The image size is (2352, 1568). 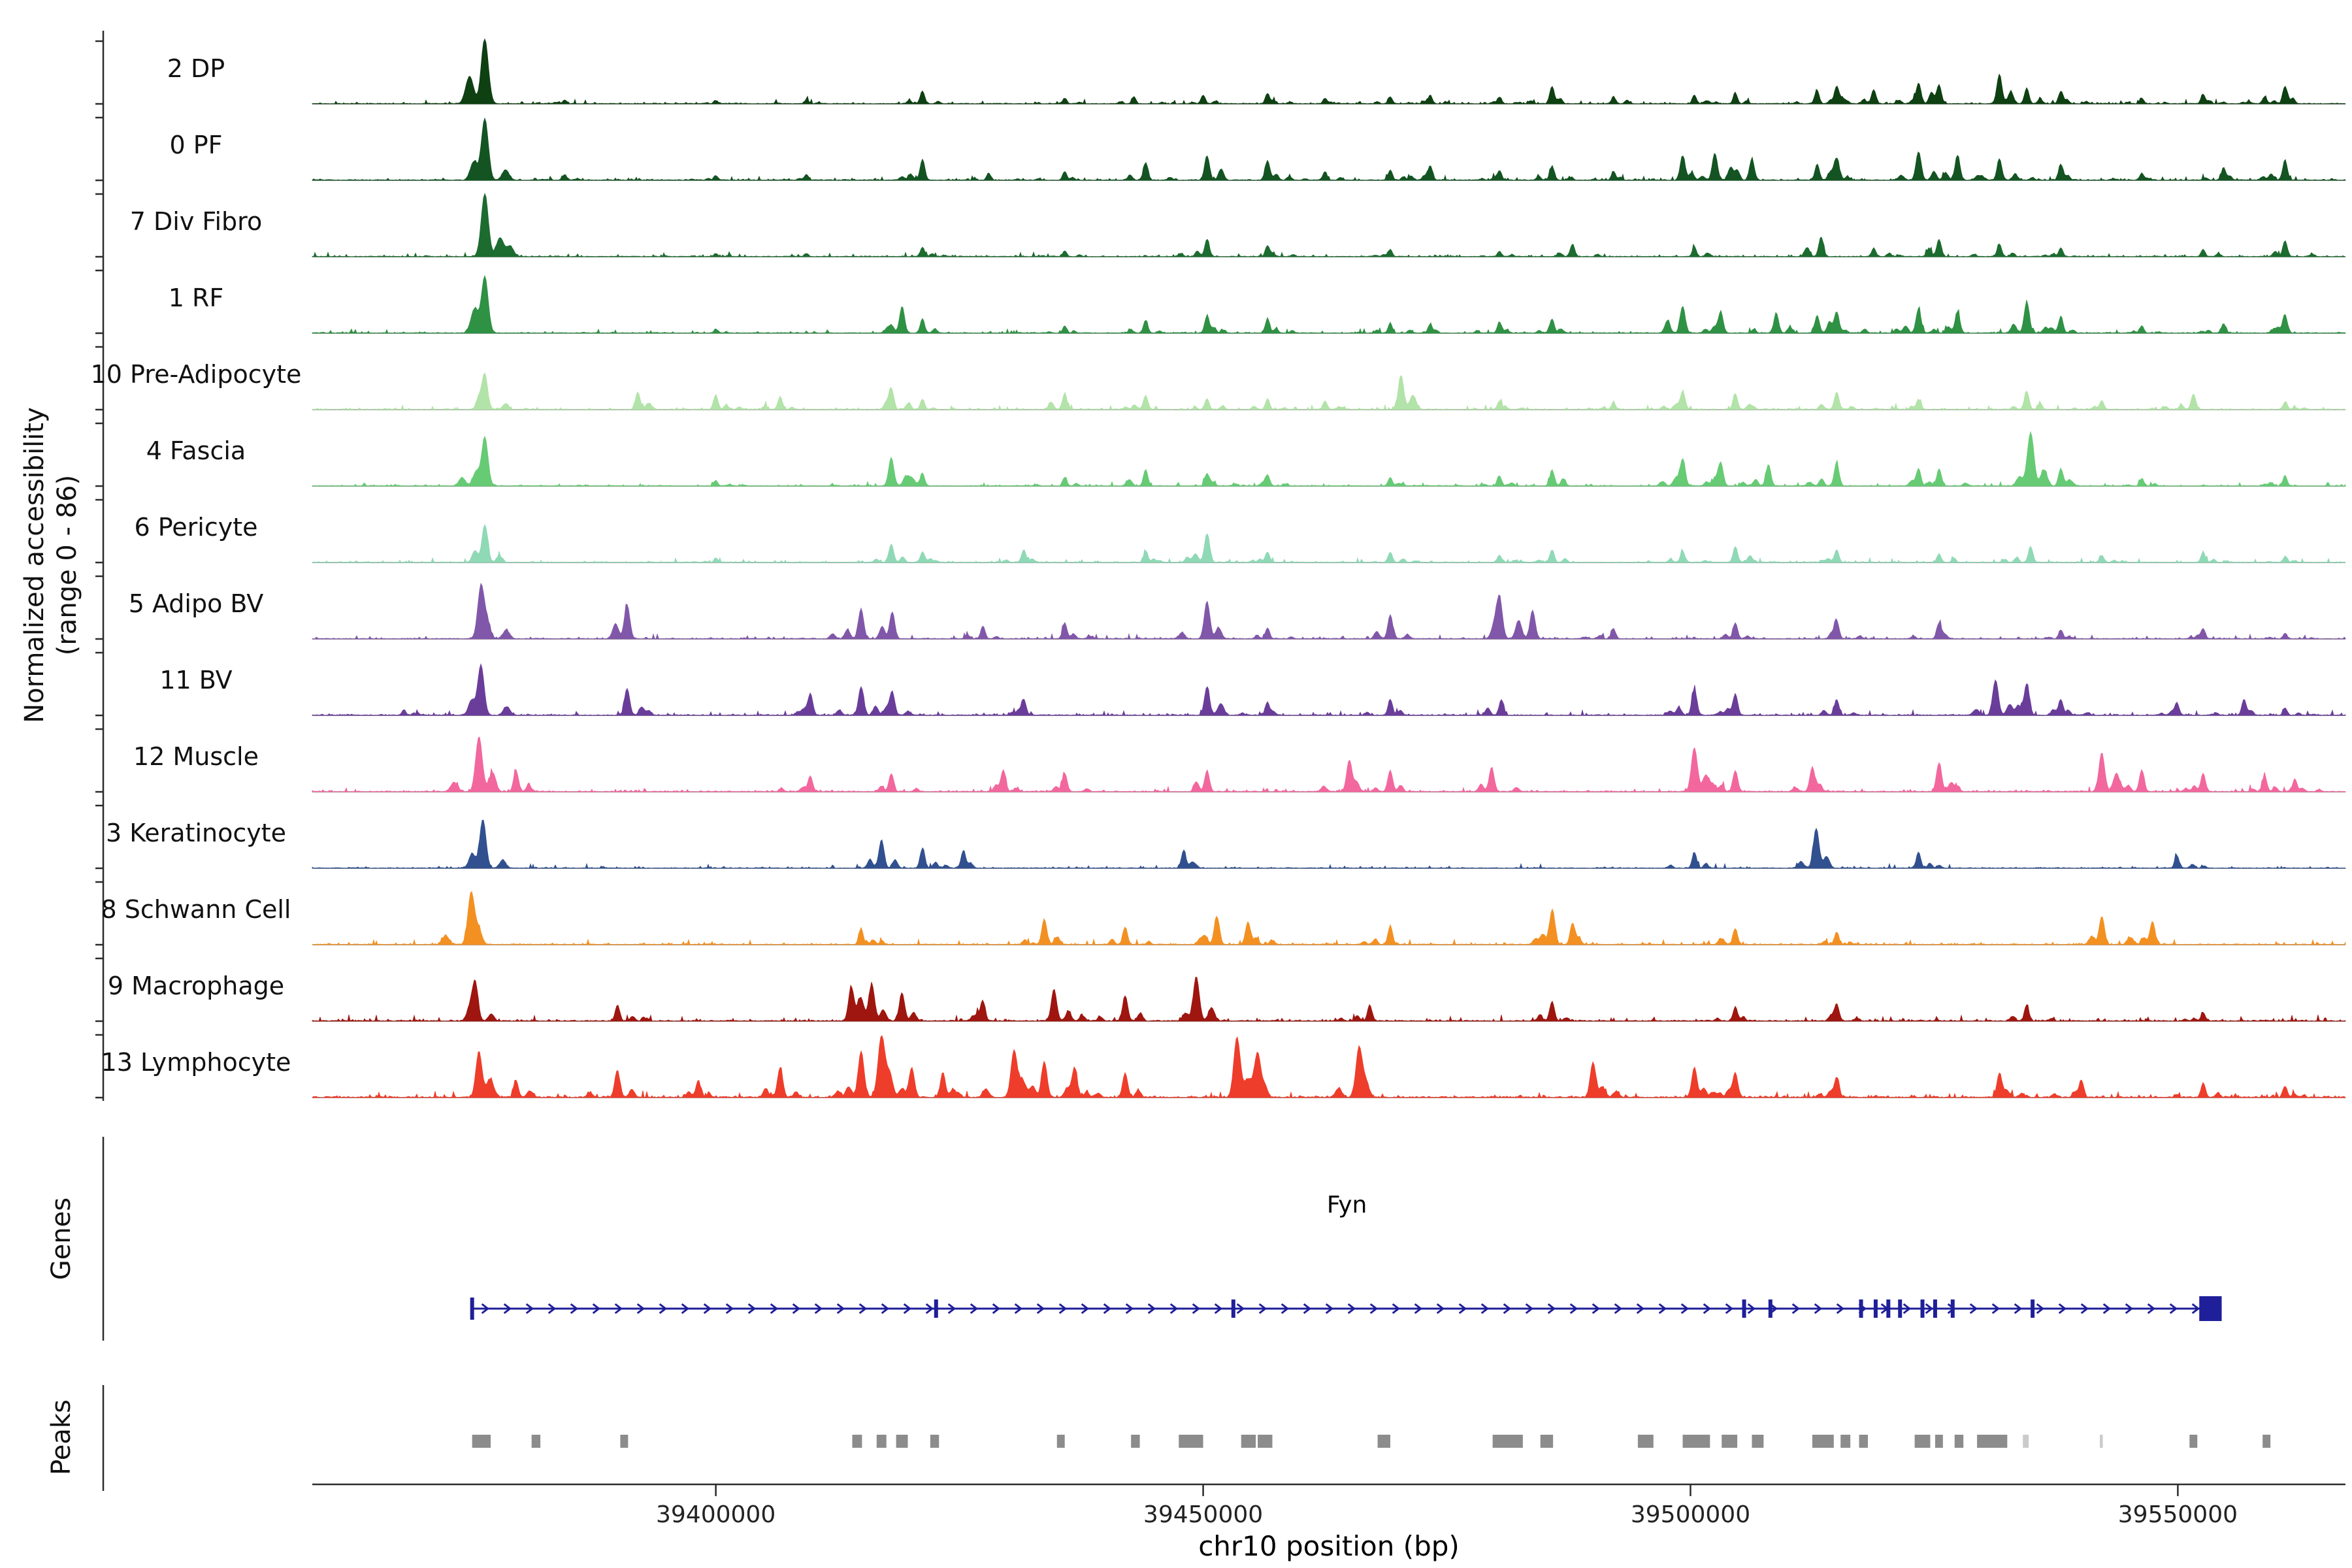 I want to click on track-label: 3 Keratinocyte, so click(x=196, y=833).